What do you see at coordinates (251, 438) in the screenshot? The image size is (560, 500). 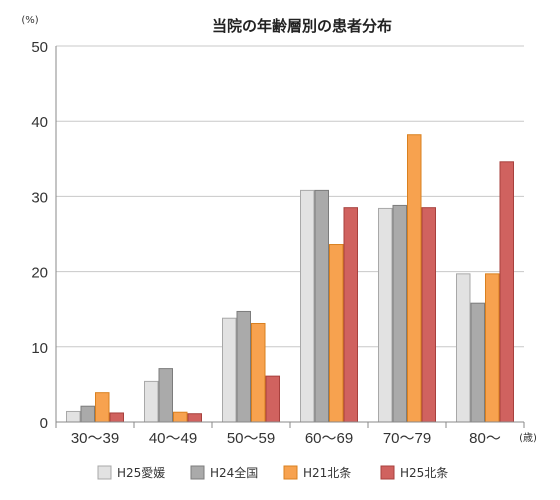 I see `x-category-label: 50〜59` at bounding box center [251, 438].